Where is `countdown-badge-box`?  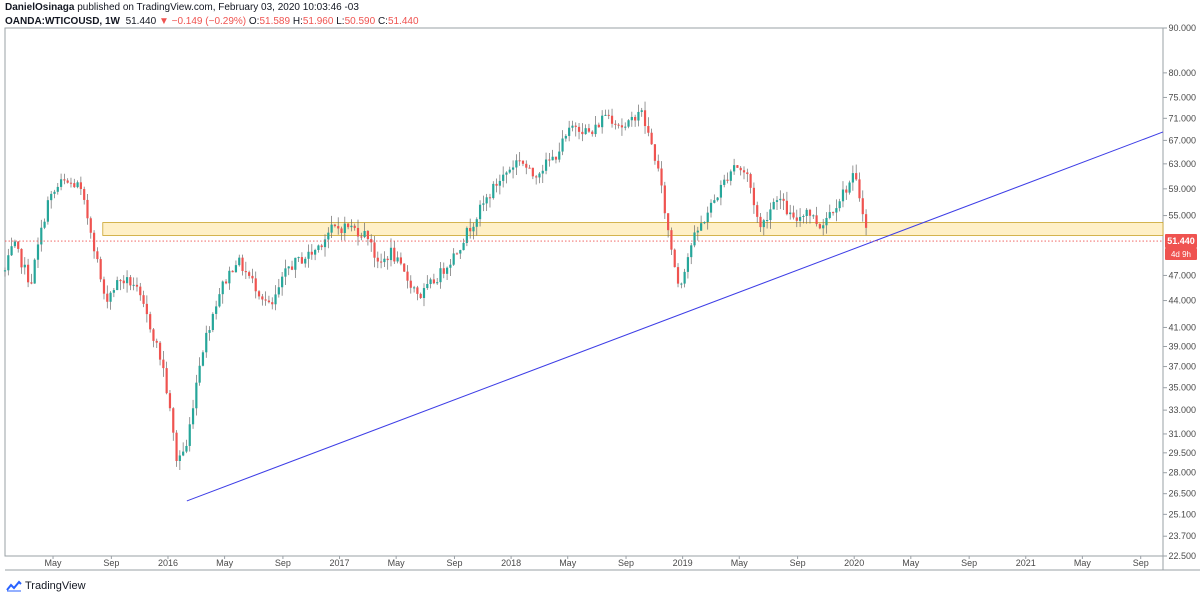
countdown-badge-box is located at coordinates (1181, 254).